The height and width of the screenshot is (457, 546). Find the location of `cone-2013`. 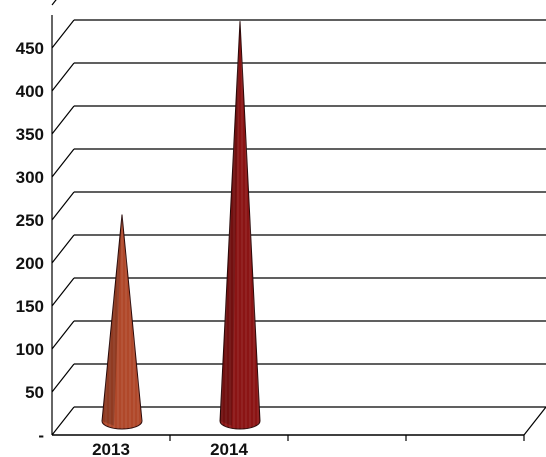

cone-2013 is located at coordinates (122, 322).